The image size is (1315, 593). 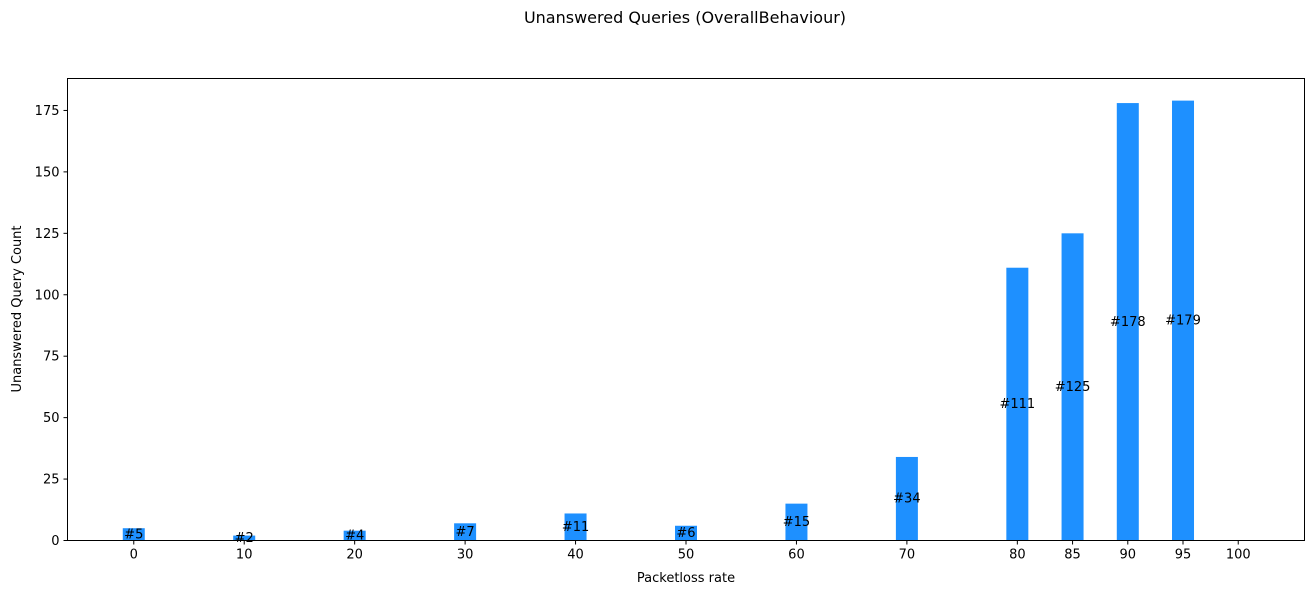 I want to click on x-tick-label-90: 90, so click(x=1128, y=555).